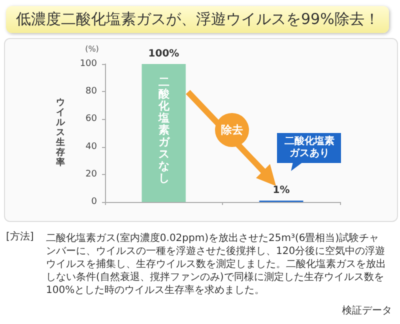  What do you see at coordinates (367, 310) in the screenshot?
I see `text: 検証データ` at bounding box center [367, 310].